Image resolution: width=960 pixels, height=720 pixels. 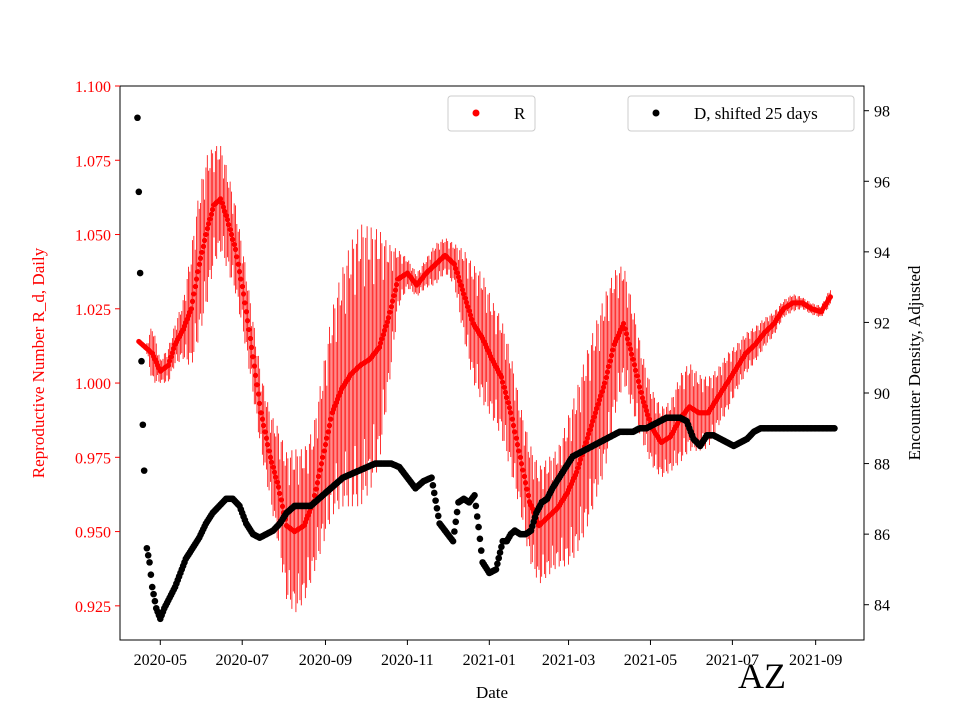 I want to click on y-left-tick-label: 1.025, so click(x=93, y=310).